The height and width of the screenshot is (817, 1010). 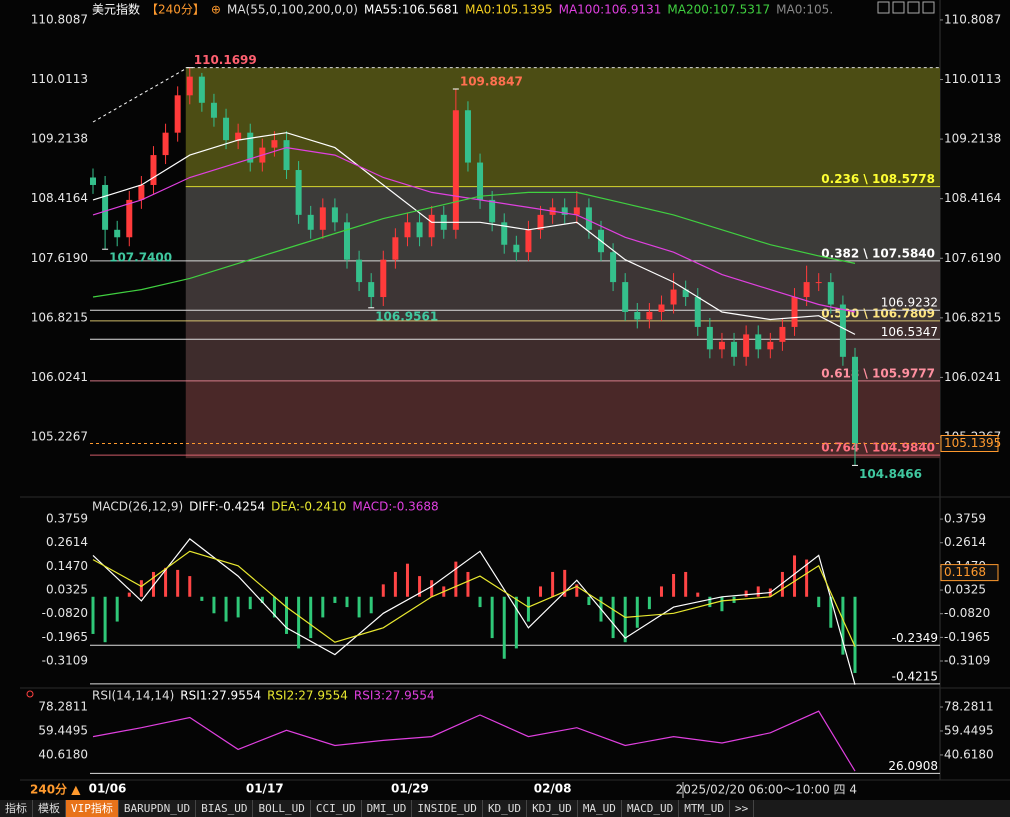 What do you see at coordinates (804, 10) in the screenshot?
I see `legend-item: MA0:105.` at bounding box center [804, 10].